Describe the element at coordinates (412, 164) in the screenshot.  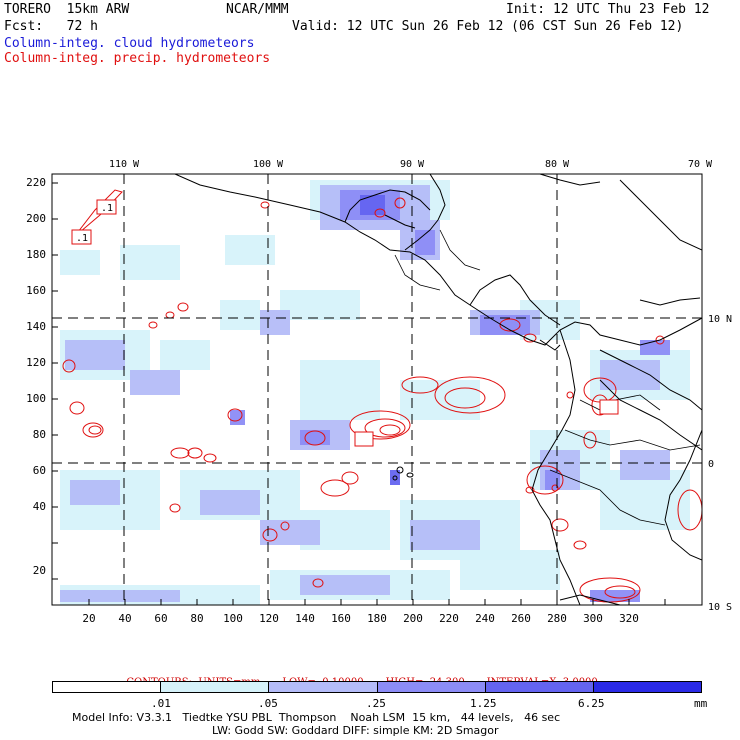
I see `longitude-label: 90 W` at that location.